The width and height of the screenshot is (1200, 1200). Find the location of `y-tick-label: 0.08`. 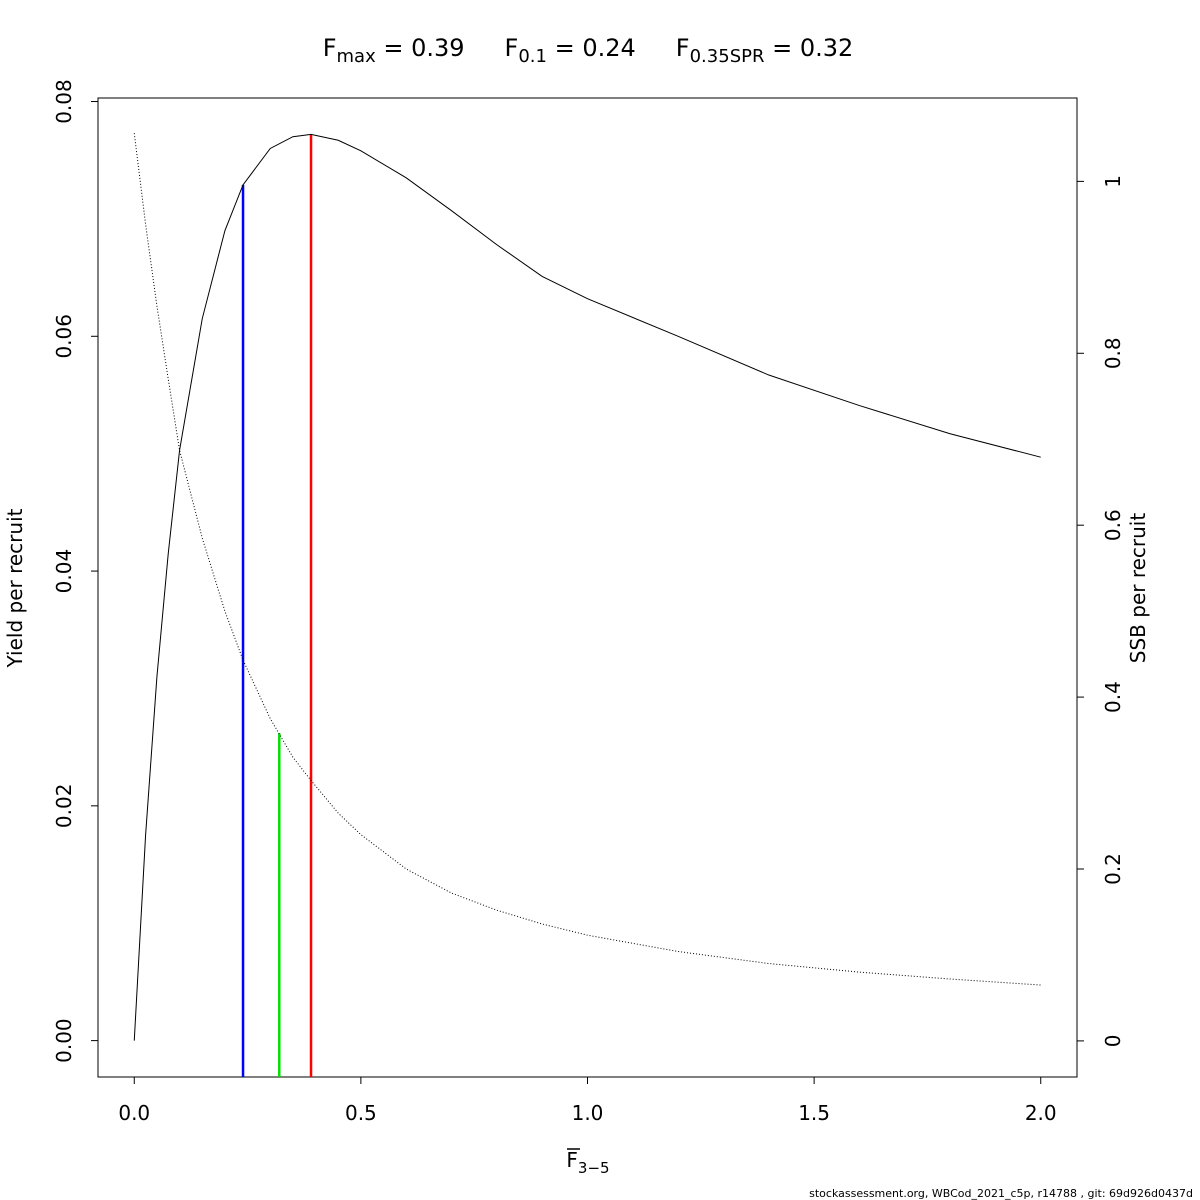

y-tick-label: 0.08 is located at coordinates (64, 101).